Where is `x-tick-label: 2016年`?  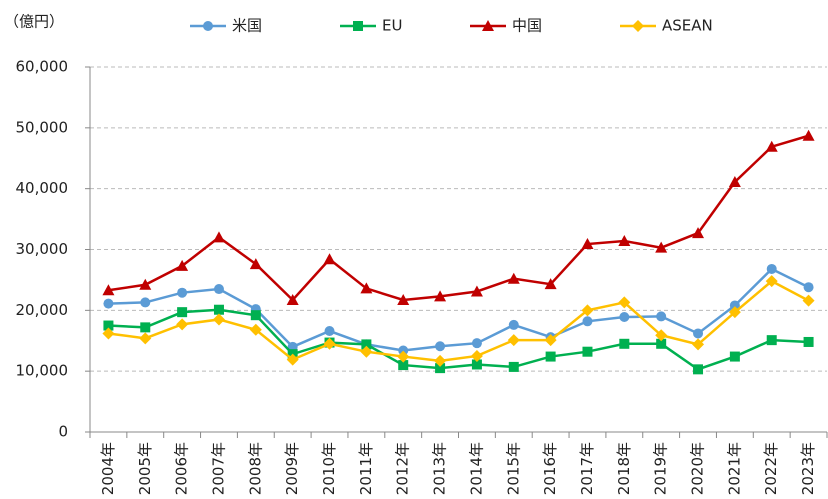
x-tick-label: 2016年 is located at coordinates (550, 468).